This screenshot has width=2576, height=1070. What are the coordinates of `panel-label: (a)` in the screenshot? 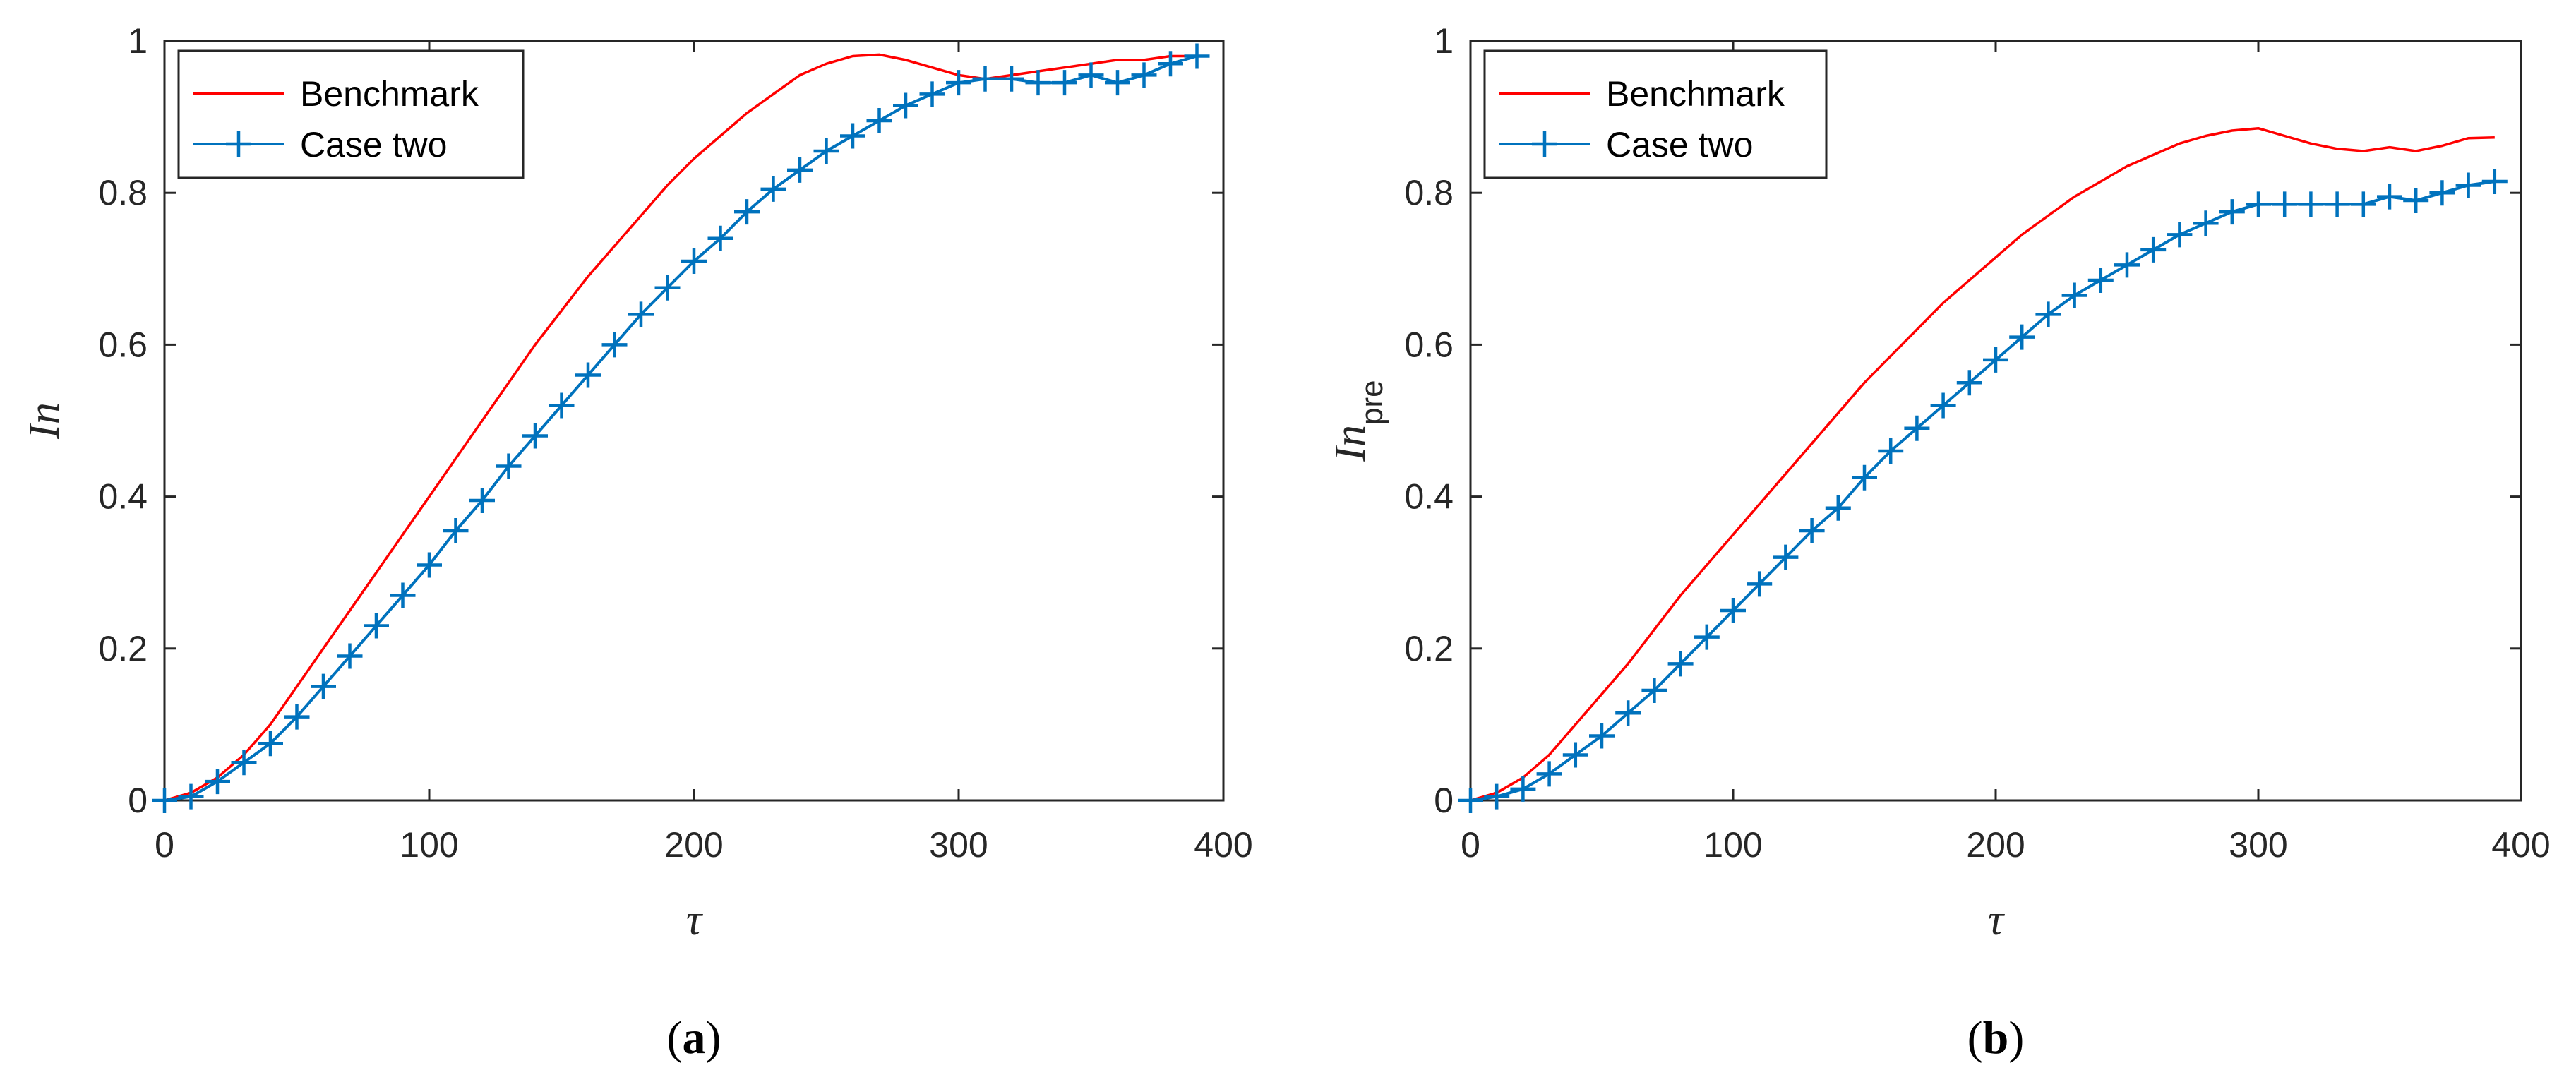 It's located at (694, 1038).